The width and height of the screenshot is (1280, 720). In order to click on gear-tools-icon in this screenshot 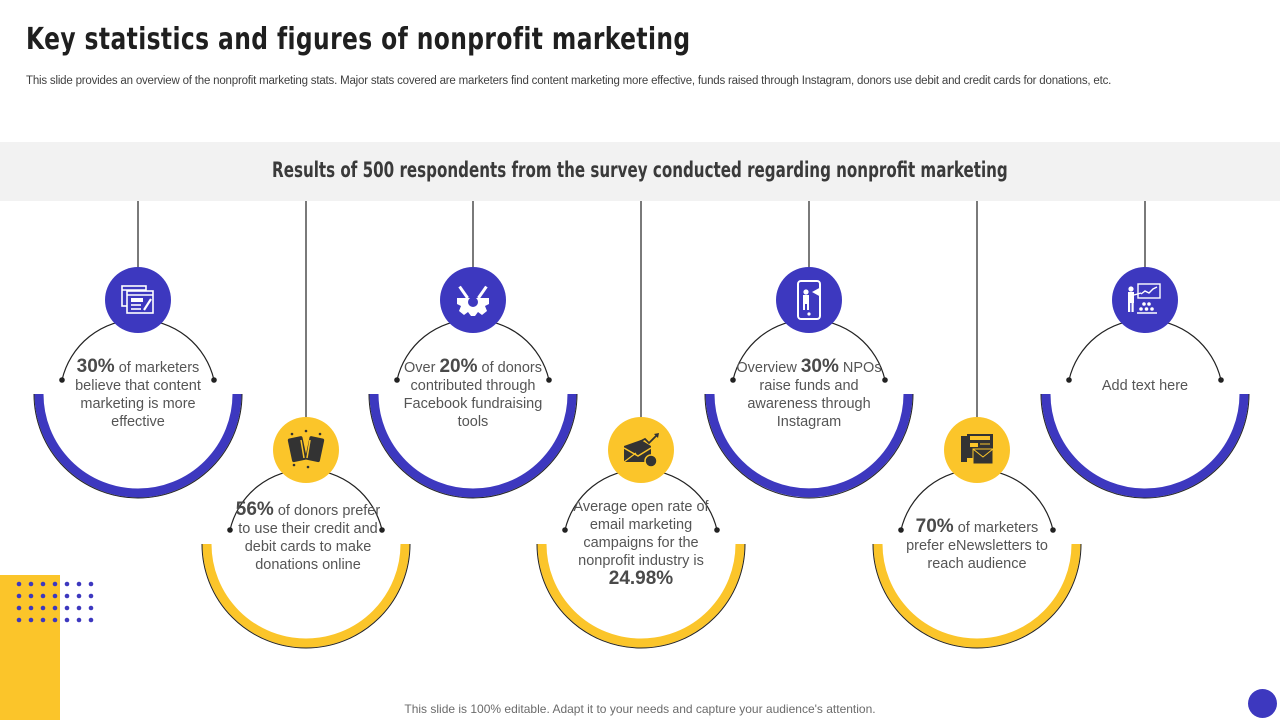, I will do `click(473, 300)`.